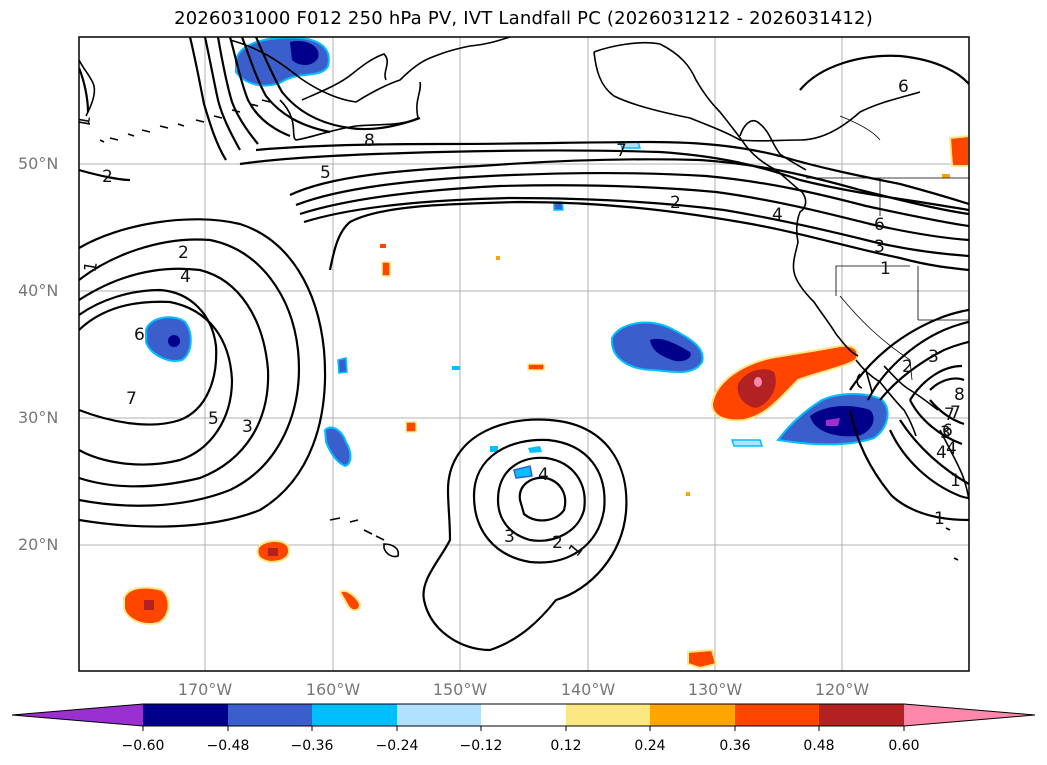 The width and height of the screenshot is (1047, 765). Describe the element at coordinates (969, 715) in the screenshot. I see `colorbar-extend-max` at that location.